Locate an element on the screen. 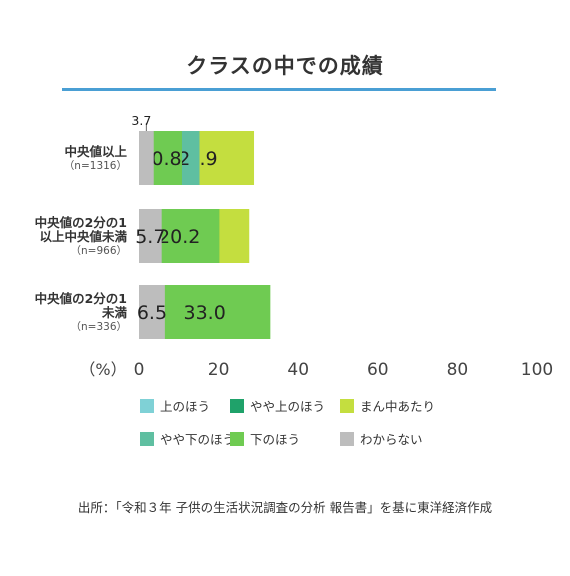 This screenshot has height=576, width=570. data-label: 33.0 is located at coordinates (205, 313).